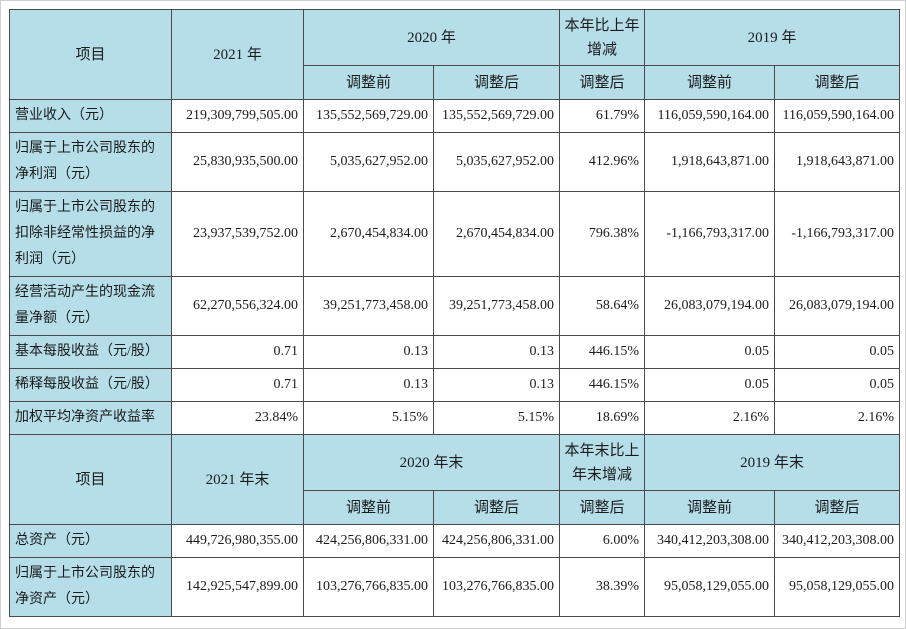  What do you see at coordinates (90, 162) in the screenshot?
I see `row-label: 归属于上市公司股东的净利润（元）` at bounding box center [90, 162].